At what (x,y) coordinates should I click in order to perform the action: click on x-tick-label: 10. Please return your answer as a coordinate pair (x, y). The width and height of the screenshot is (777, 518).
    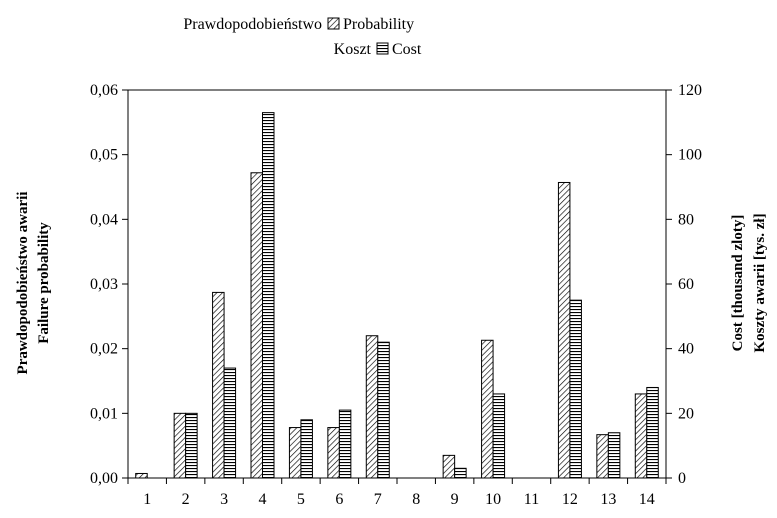
    Looking at the image, I should click on (493, 499).